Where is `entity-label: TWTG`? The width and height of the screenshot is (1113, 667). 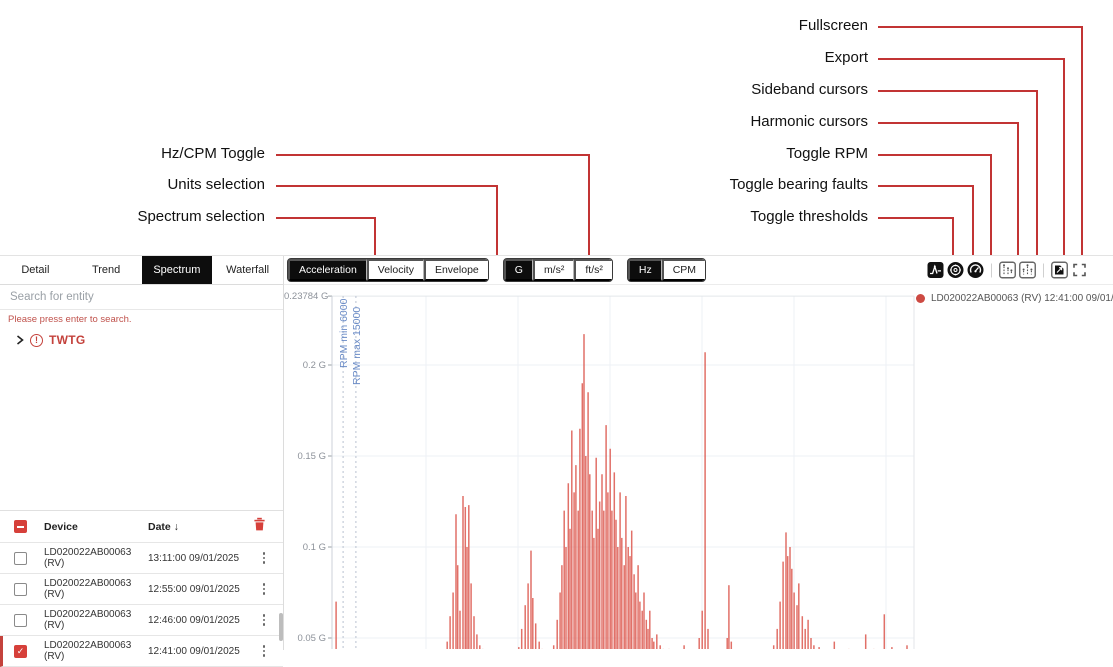
entity-label: TWTG is located at coordinates (67, 340).